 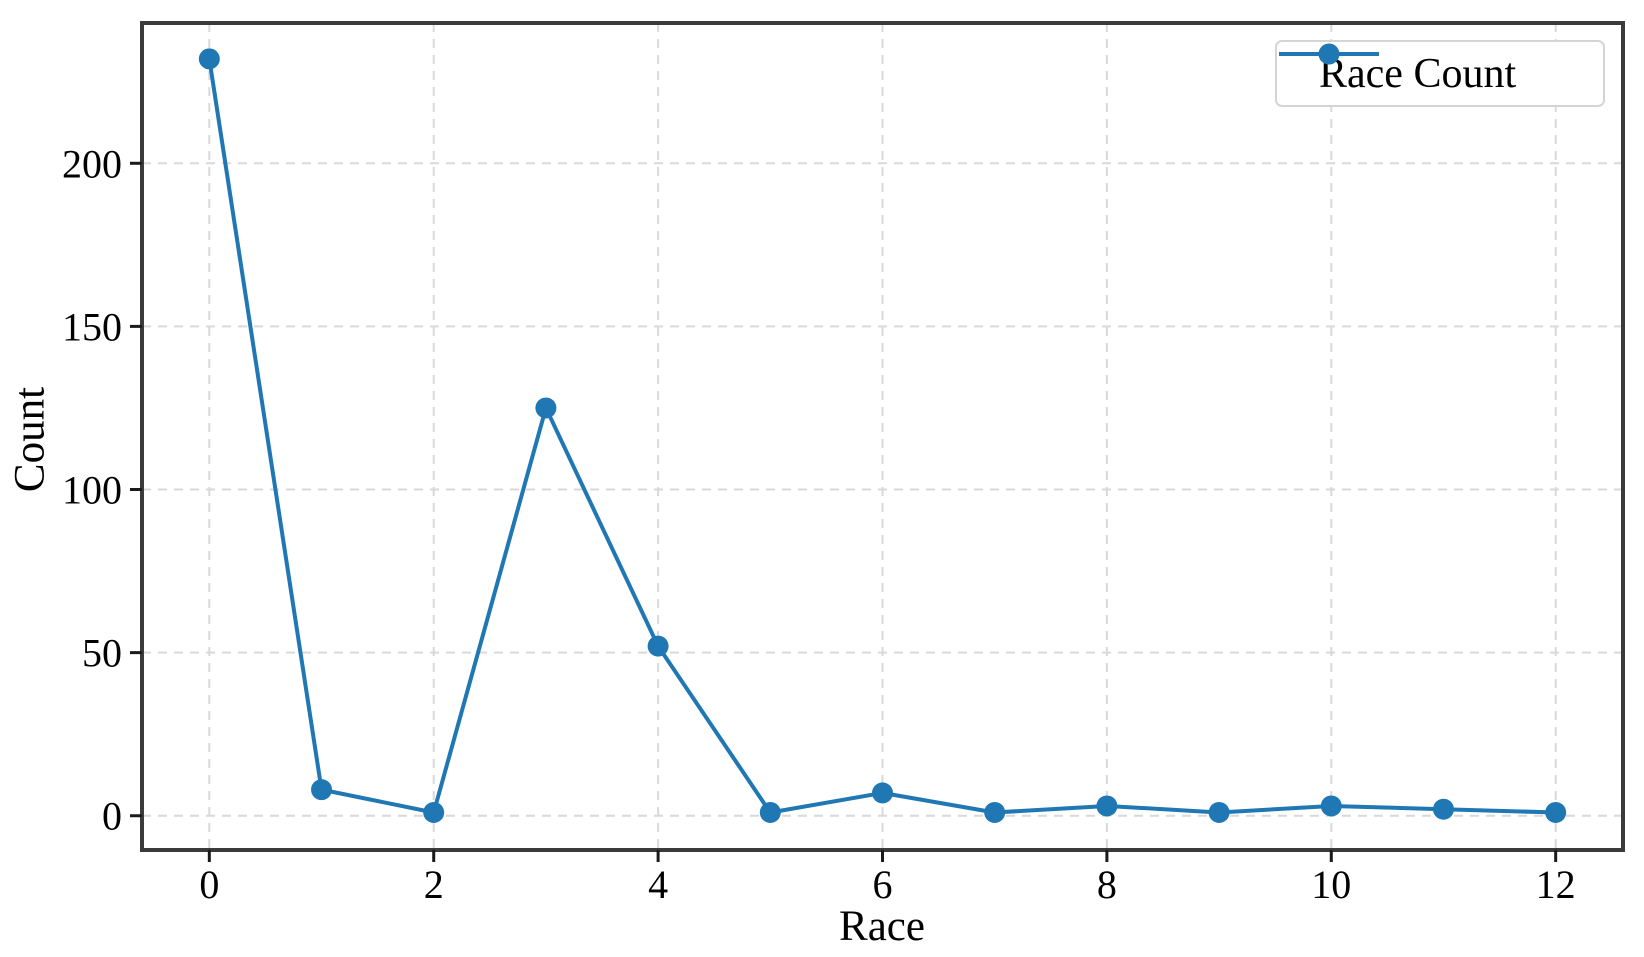 What do you see at coordinates (1556, 884) in the screenshot?
I see `x-tick-label: 12` at bounding box center [1556, 884].